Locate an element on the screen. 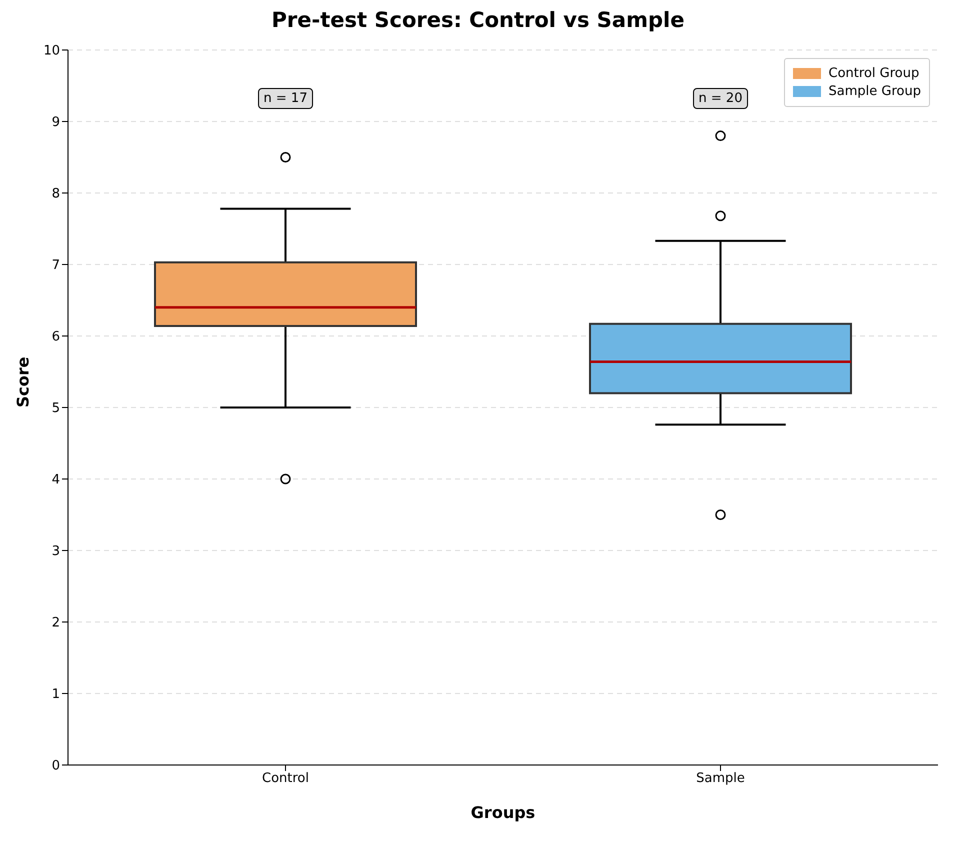 Image resolution: width=955 pixels, height=848 pixels. y-tick-label: 7 is located at coordinates (56, 266).